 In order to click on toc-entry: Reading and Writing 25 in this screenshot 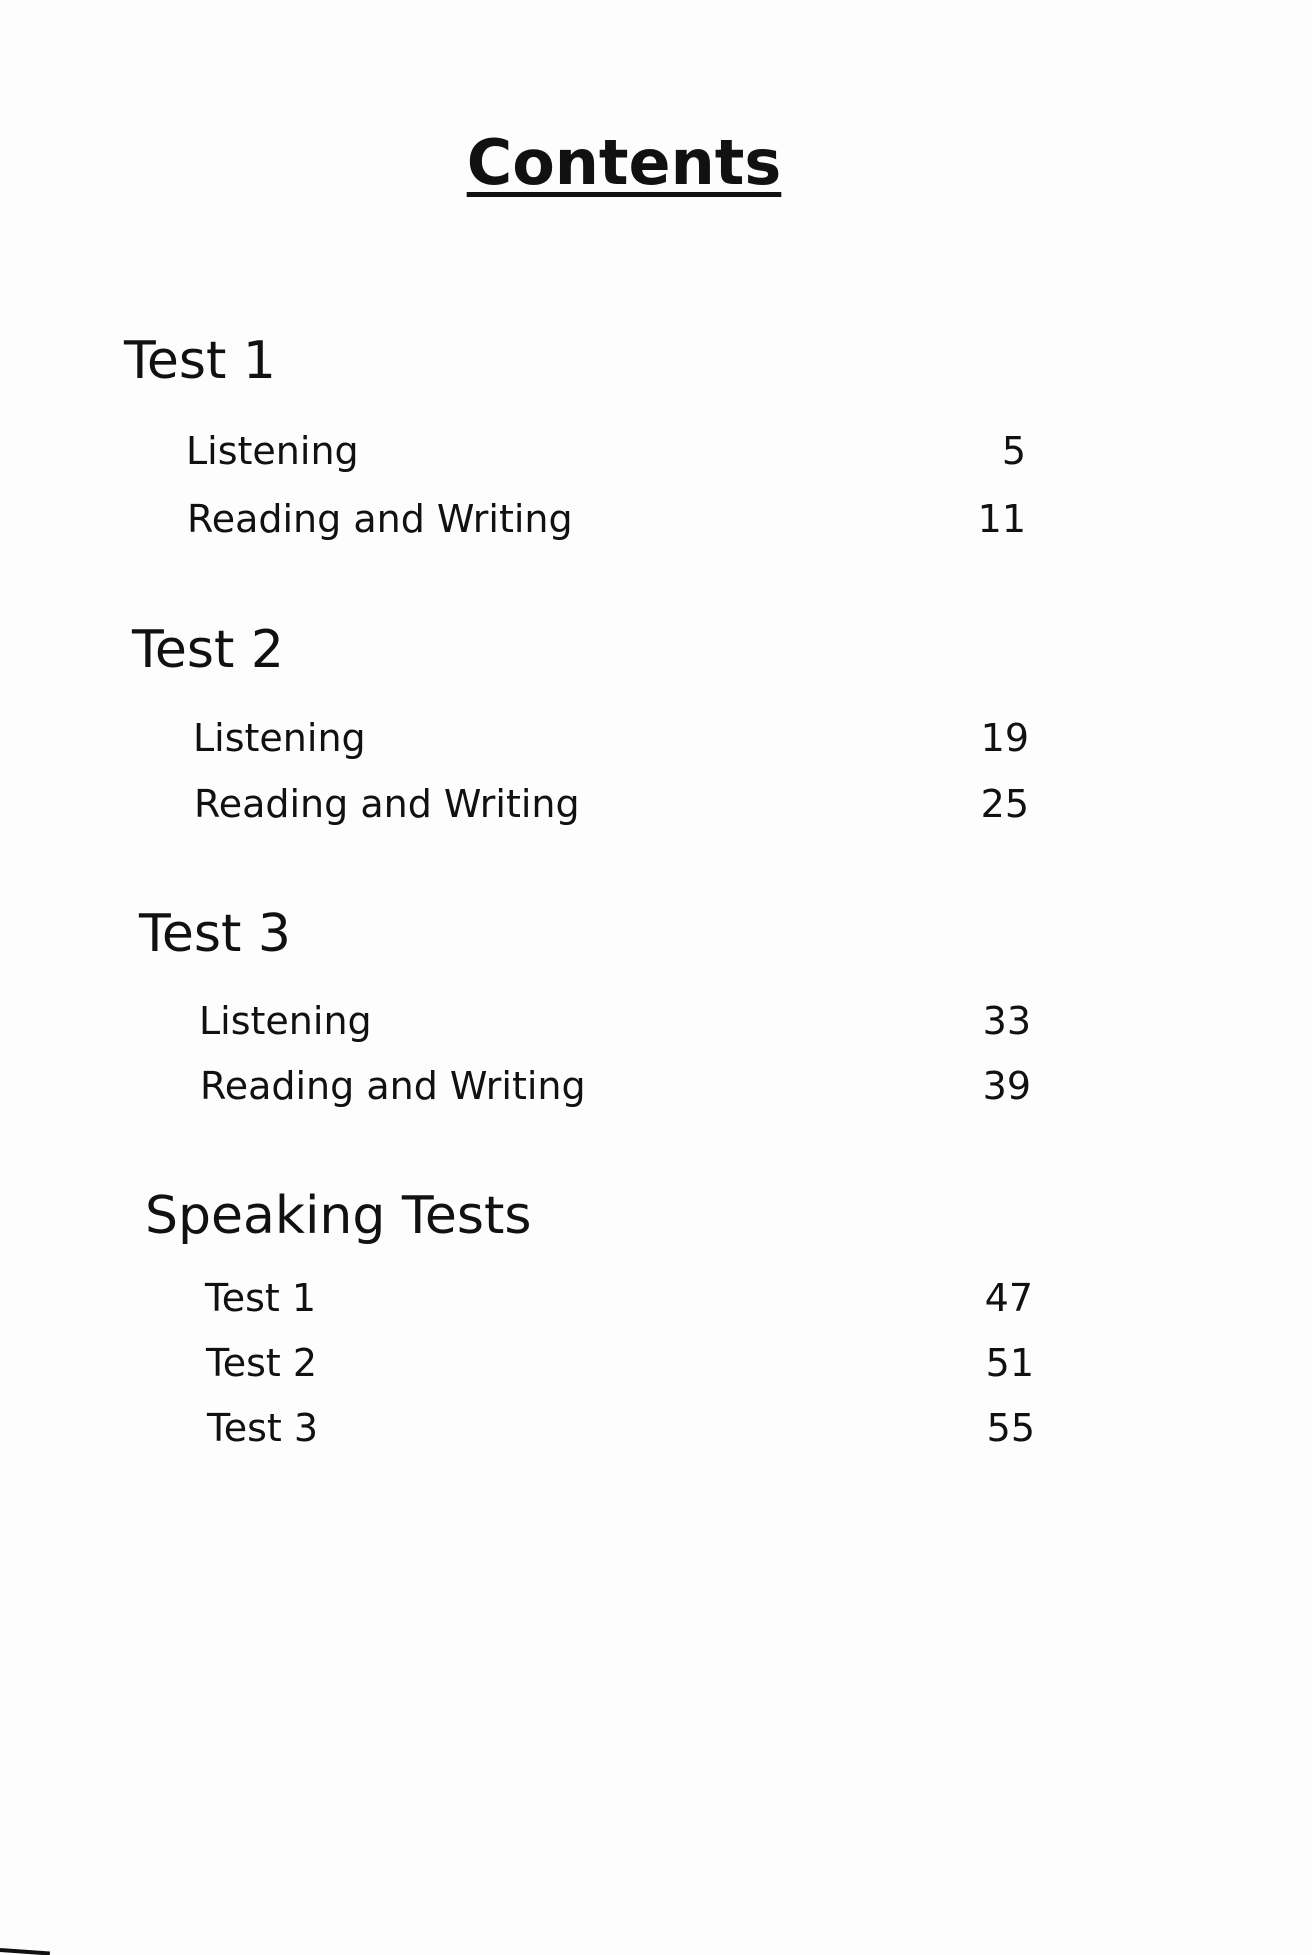, I will do `click(611, 804)`.